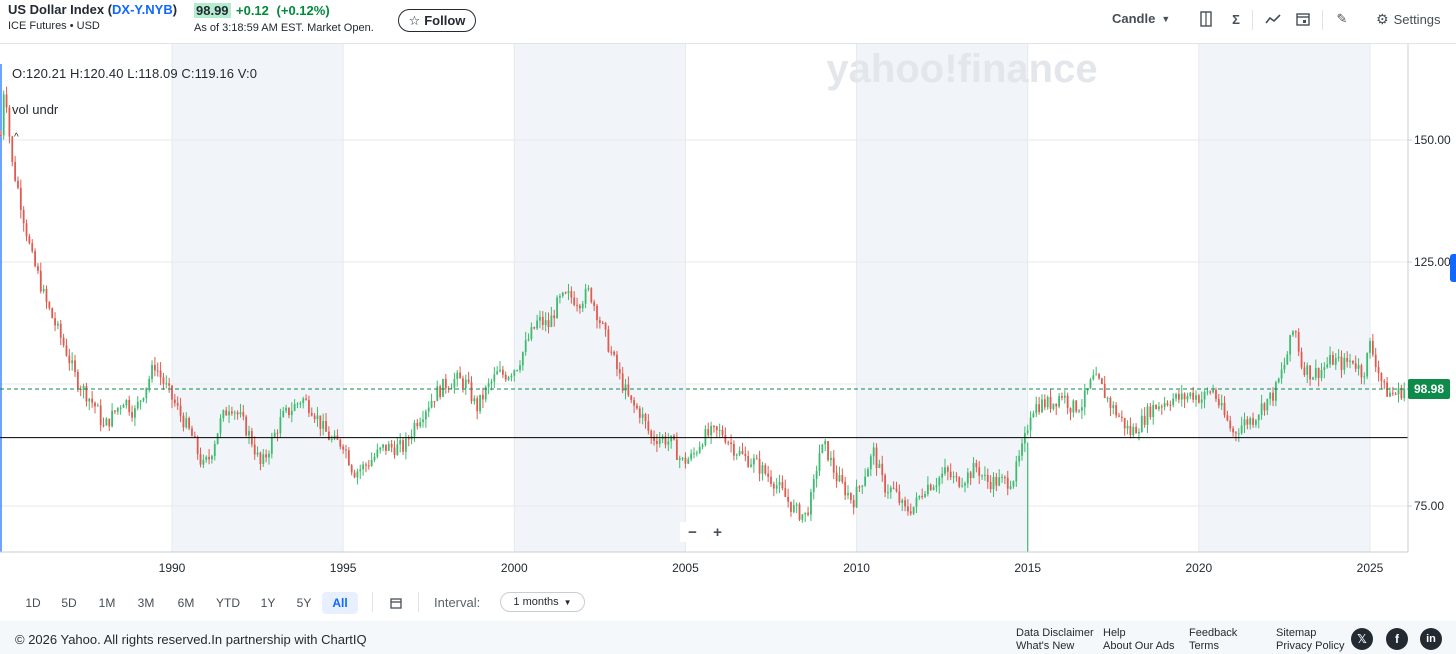  What do you see at coordinates (717, 532) in the screenshot?
I see `zoom-in-button: +` at bounding box center [717, 532].